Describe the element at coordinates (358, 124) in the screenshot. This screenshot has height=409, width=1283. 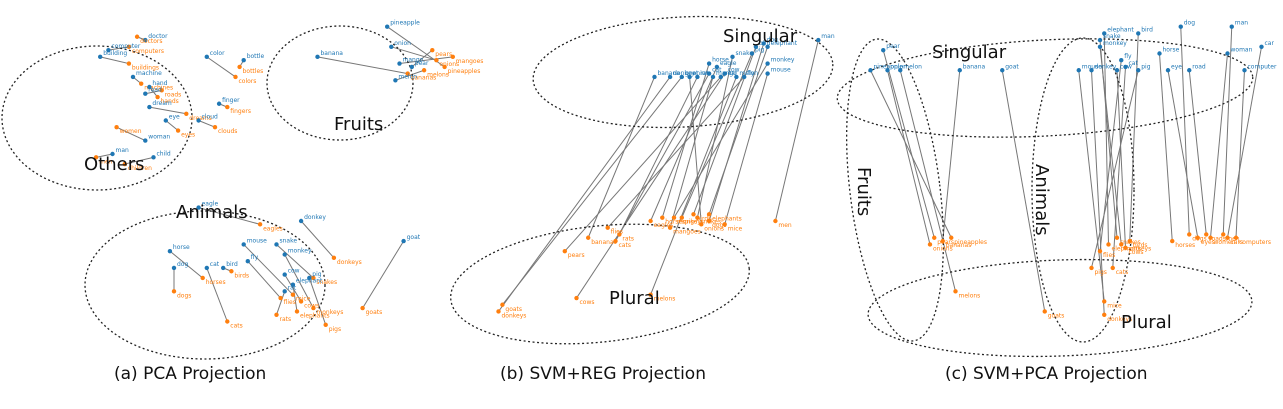
I see `group-label-fruits: Fruits` at that location.